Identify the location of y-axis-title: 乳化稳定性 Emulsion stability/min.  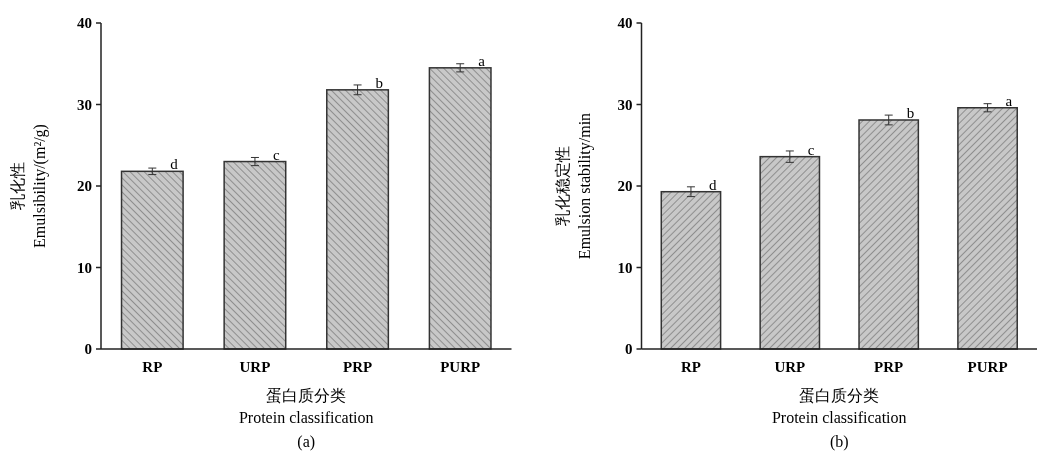
(573, 186).